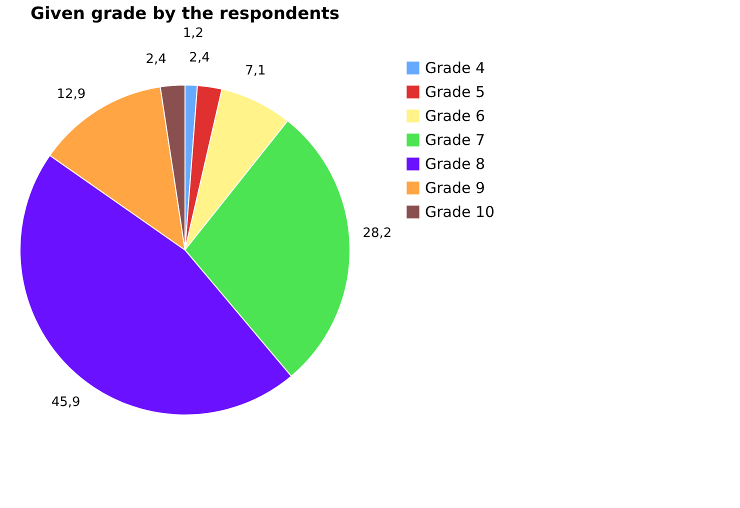 The image size is (740, 508). What do you see at coordinates (460, 212) in the screenshot?
I see `legend-label: Grade 10` at bounding box center [460, 212].